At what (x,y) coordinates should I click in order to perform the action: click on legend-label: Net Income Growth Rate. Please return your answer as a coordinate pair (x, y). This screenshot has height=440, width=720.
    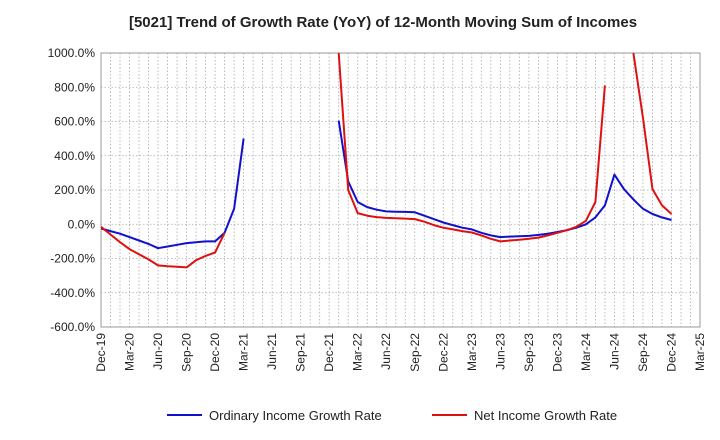
    Looking at the image, I should click on (545, 415).